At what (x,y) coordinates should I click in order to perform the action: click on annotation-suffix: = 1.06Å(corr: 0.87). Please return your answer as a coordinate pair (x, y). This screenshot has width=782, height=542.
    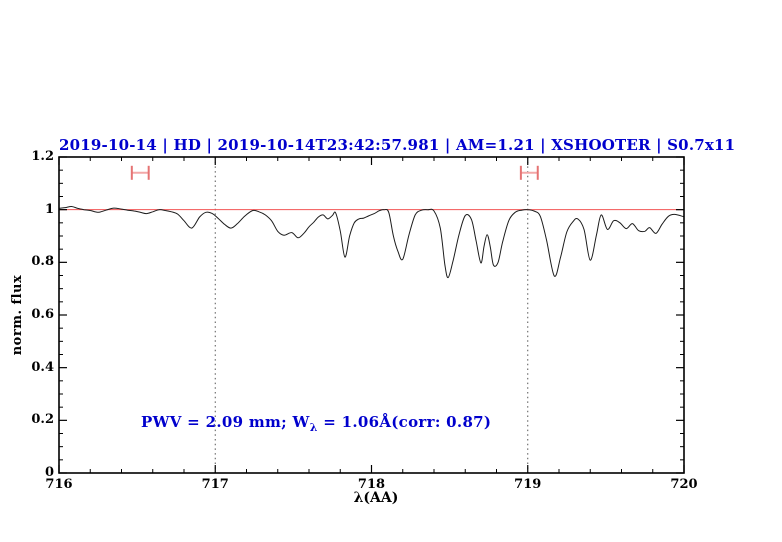
    Looking at the image, I should click on (404, 422).